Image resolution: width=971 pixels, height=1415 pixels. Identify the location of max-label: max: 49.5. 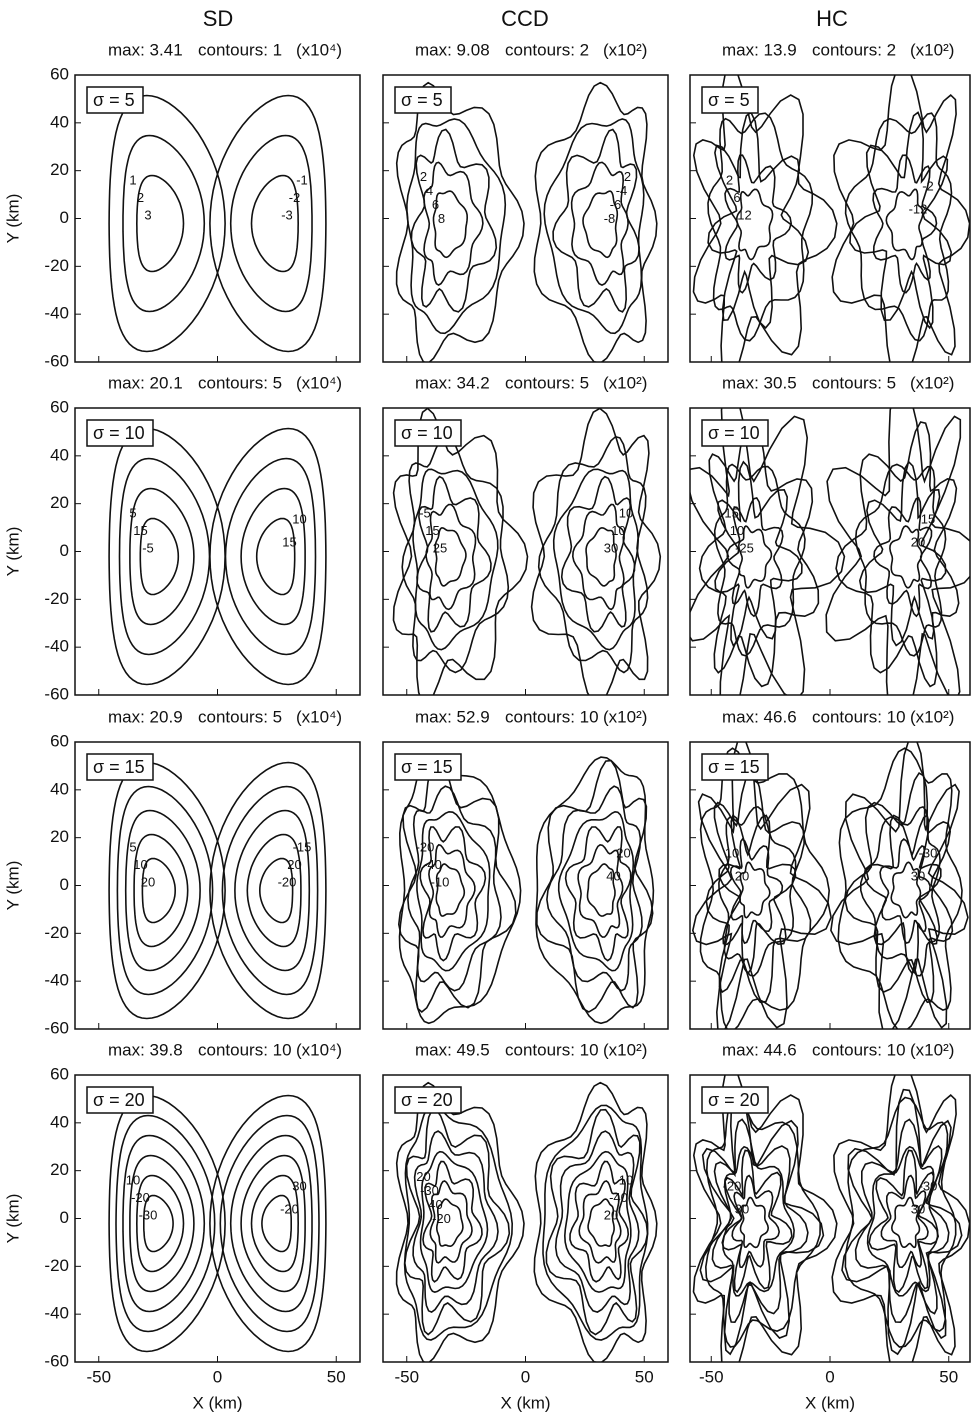
(452, 1049).